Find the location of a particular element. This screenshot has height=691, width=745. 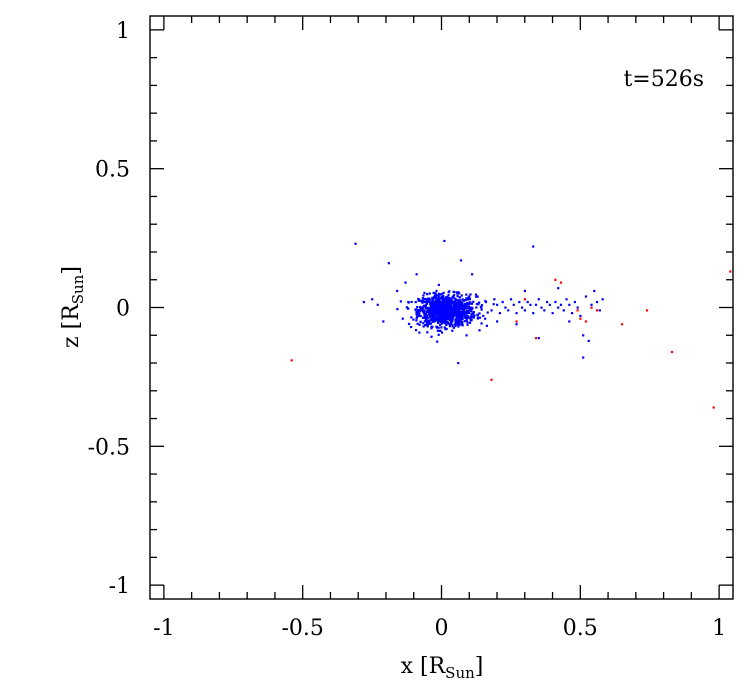

y-tick-label: 0 is located at coordinates (123, 309).